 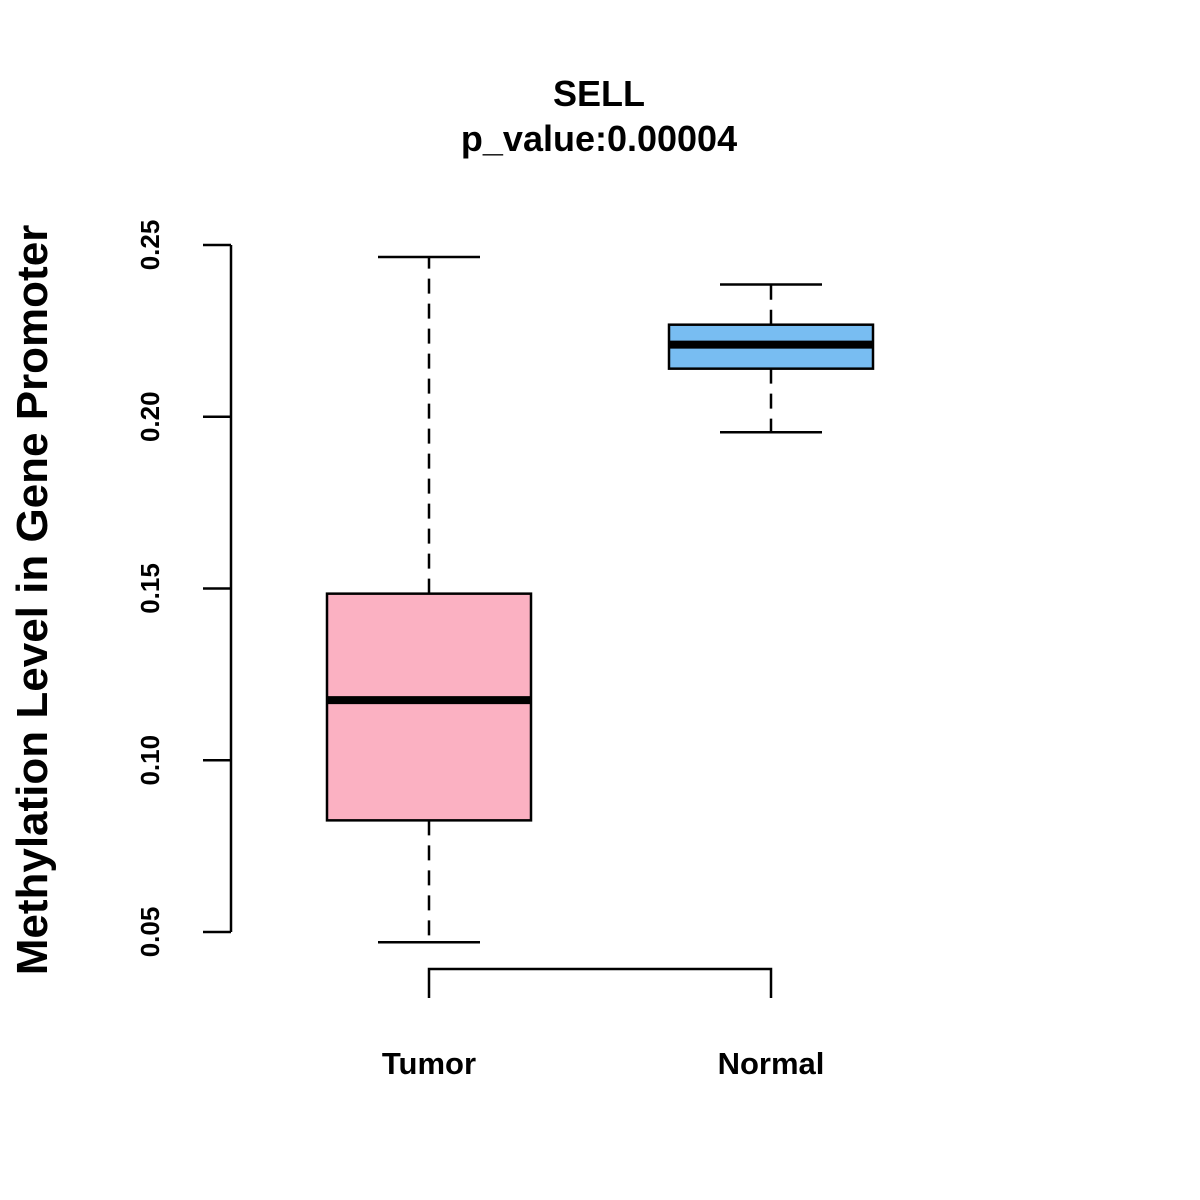 I want to click on chart-title: SELL, so click(x=599, y=93).